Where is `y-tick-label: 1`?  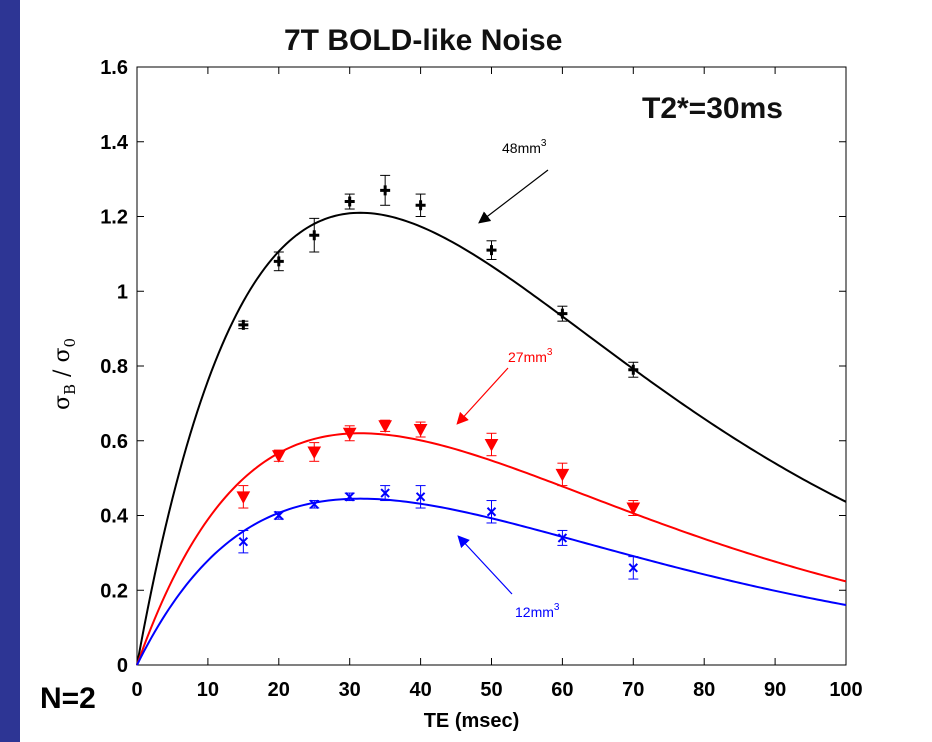
y-tick-label: 1 is located at coordinates (122, 292).